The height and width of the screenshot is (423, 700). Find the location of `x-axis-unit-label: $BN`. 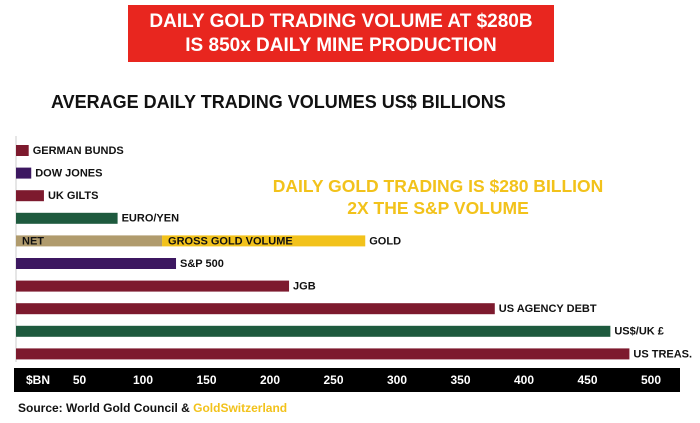

x-axis-unit-label: $BN is located at coordinates (38, 380).